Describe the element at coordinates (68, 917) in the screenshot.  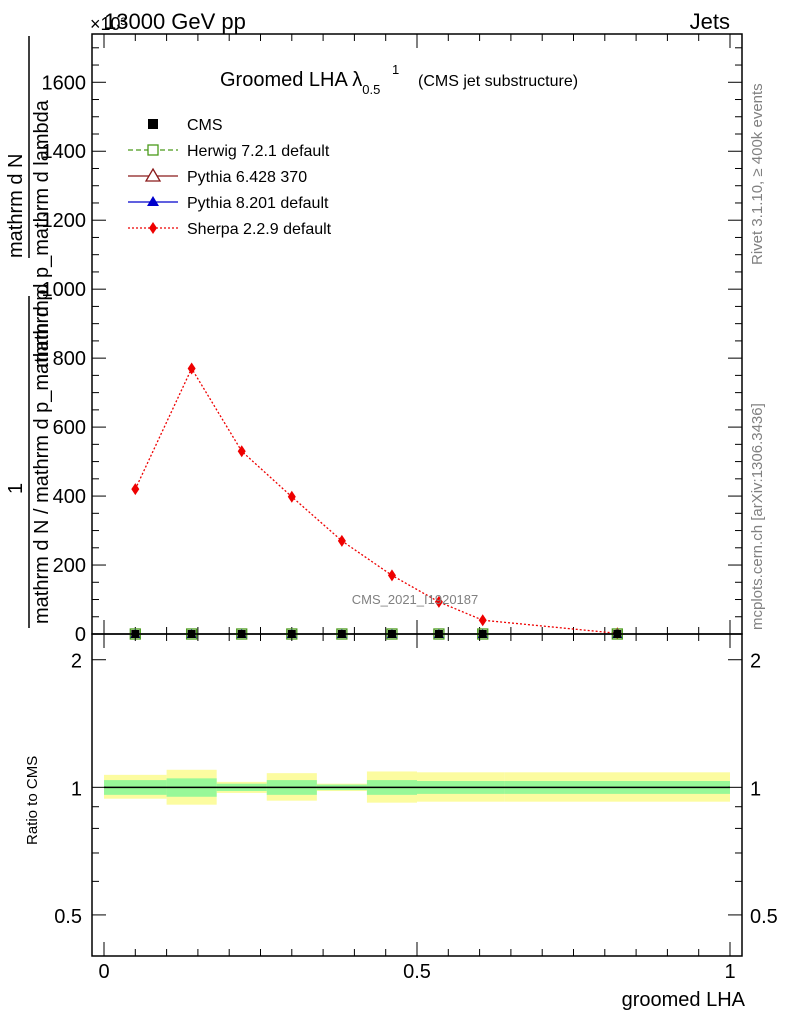
I see `ratio-y-tick-label: 0.5` at that location.